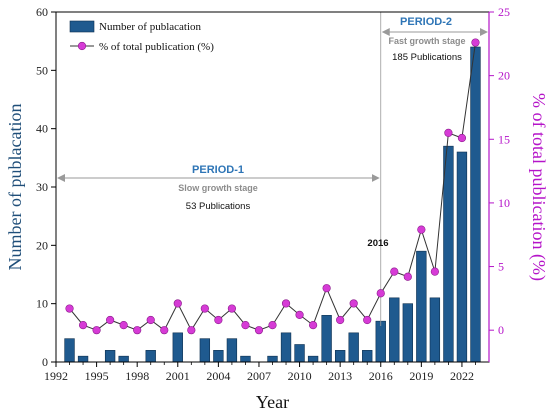 The image size is (550, 418). I want to click on x-tick-label-2001: 2001, so click(178, 376).